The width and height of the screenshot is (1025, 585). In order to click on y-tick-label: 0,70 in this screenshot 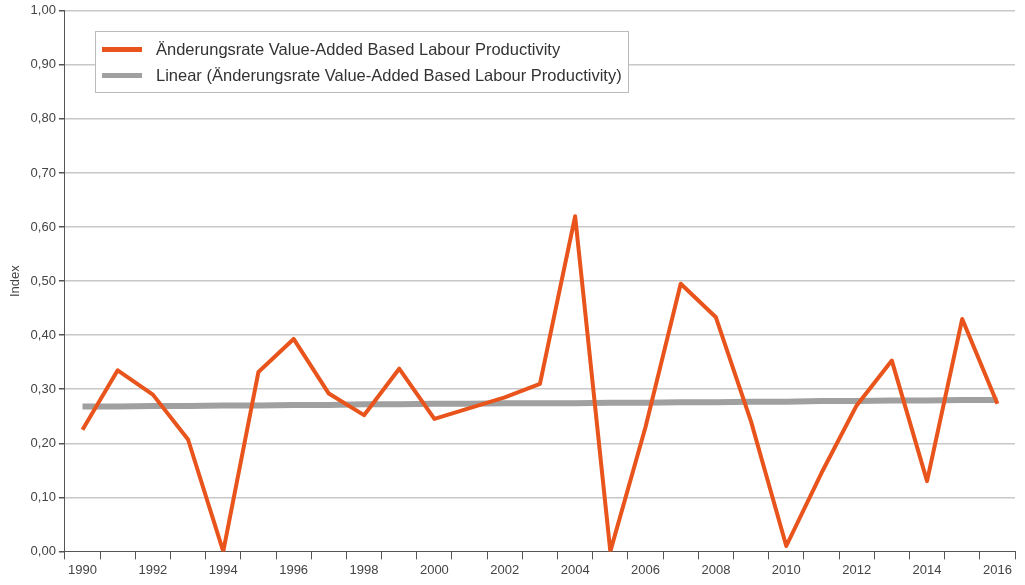, I will do `click(43, 172)`.